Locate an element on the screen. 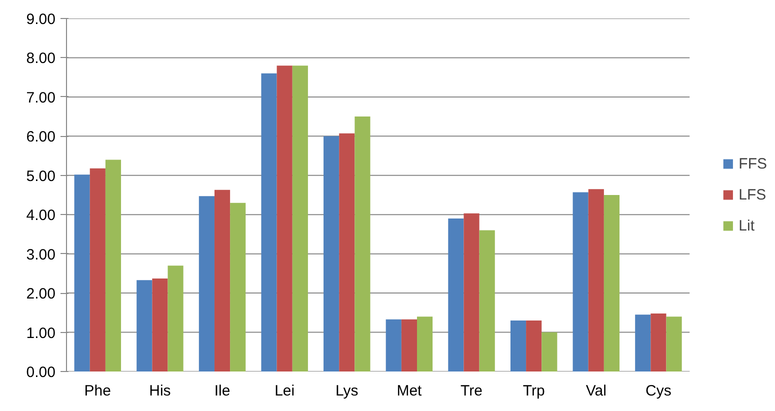 This screenshot has width=775, height=411. x-tick-label: Ile is located at coordinates (222, 391).